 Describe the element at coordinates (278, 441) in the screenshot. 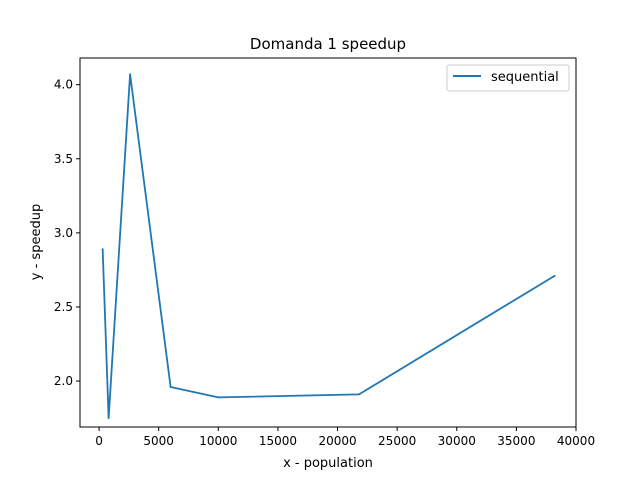

I see `x-tick-label: 15000` at that location.